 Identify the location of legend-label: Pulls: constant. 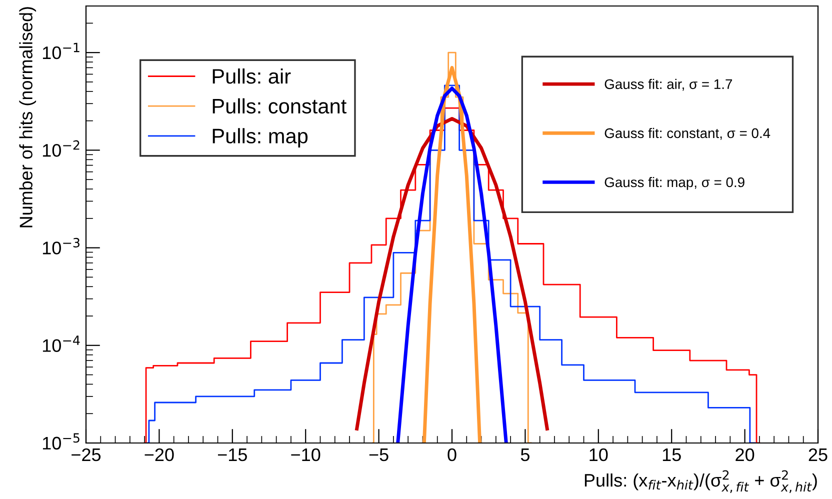
(279, 106).